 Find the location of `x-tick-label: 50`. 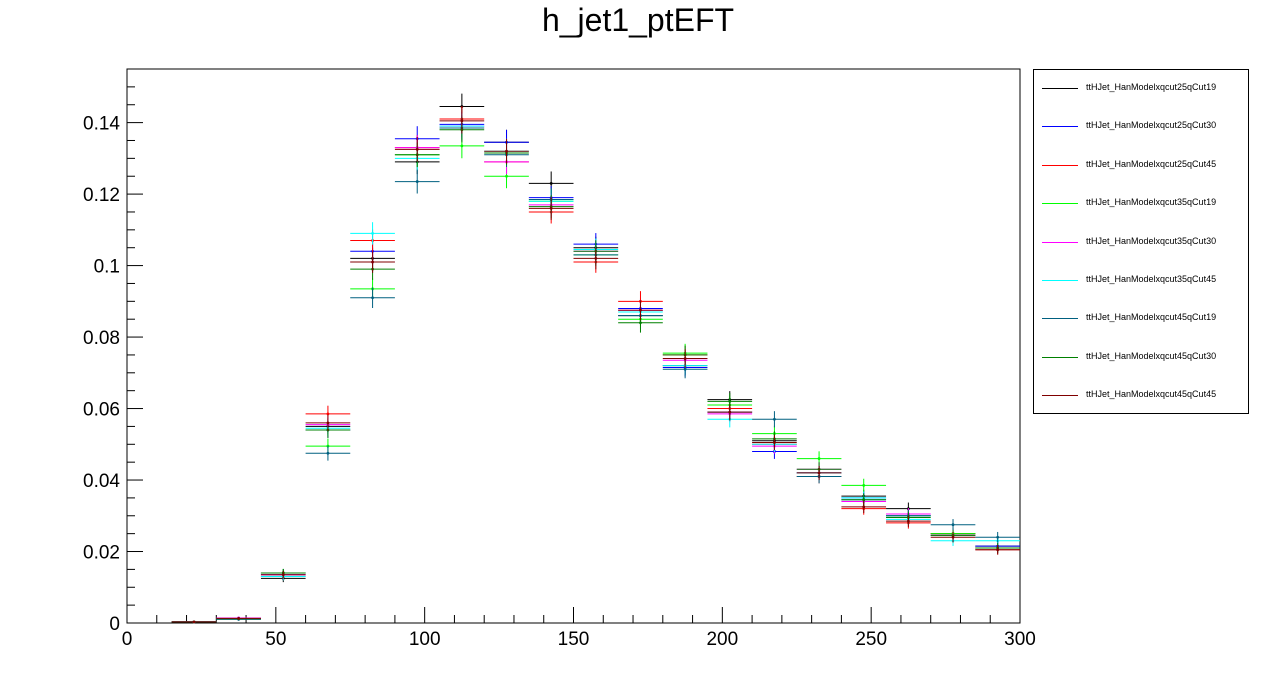

x-tick-label: 50 is located at coordinates (275, 639).